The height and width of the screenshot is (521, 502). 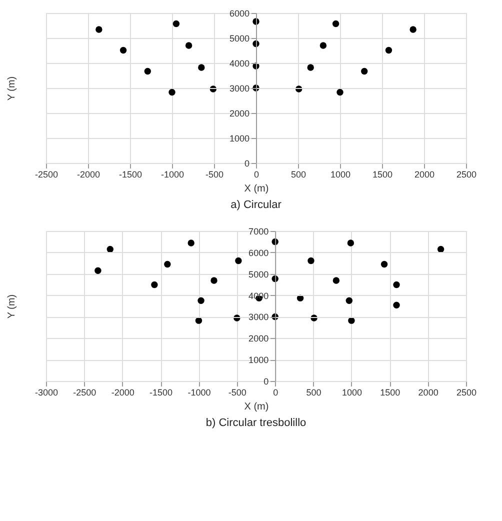 I want to click on y-tick-label: 7000, so click(x=258, y=231).